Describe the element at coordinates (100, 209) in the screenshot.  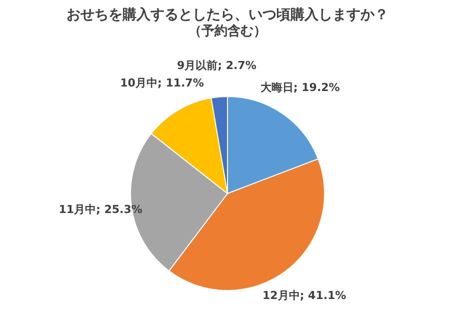
I see `slice-label: 11月中; 25.3%` at that location.